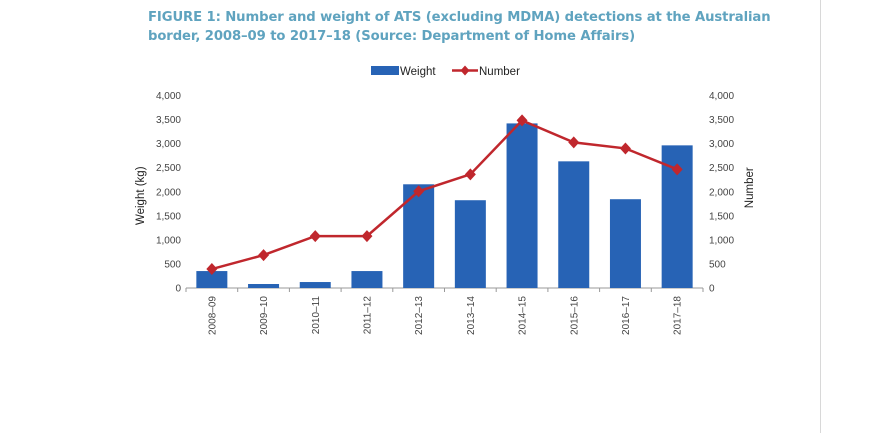 This screenshot has width=871, height=433. I want to click on y2-tick-label: 2,500, so click(721, 168).